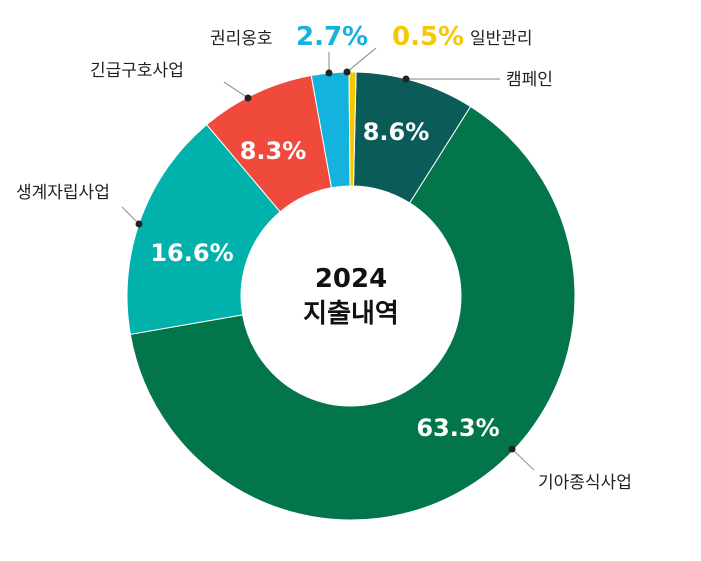  What do you see at coordinates (329, 73) in the screenshot?
I see `leader-dot-rights` at bounding box center [329, 73].